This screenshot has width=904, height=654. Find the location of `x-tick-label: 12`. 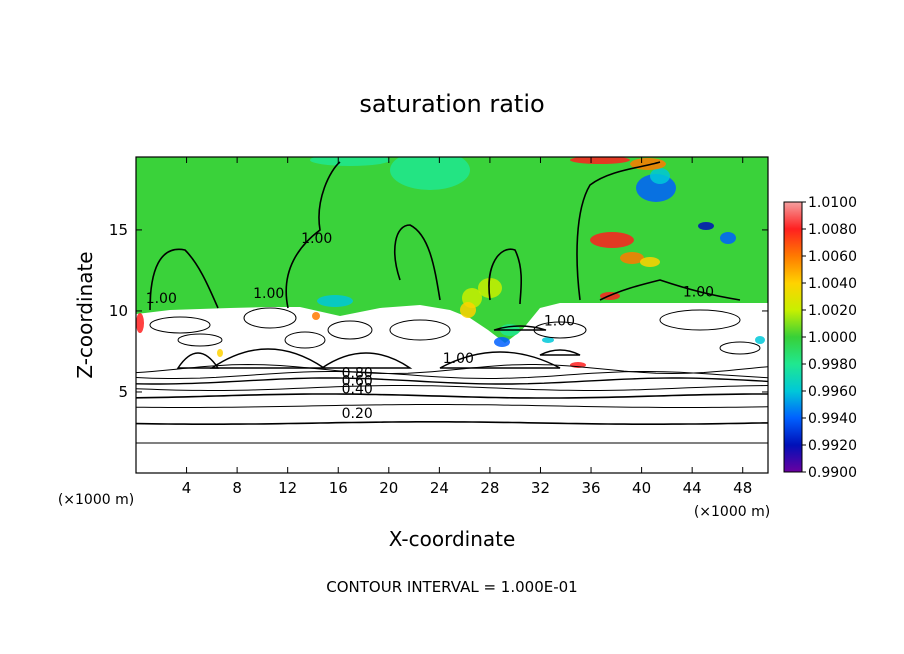

x-tick-label: 12 is located at coordinates (287, 488).